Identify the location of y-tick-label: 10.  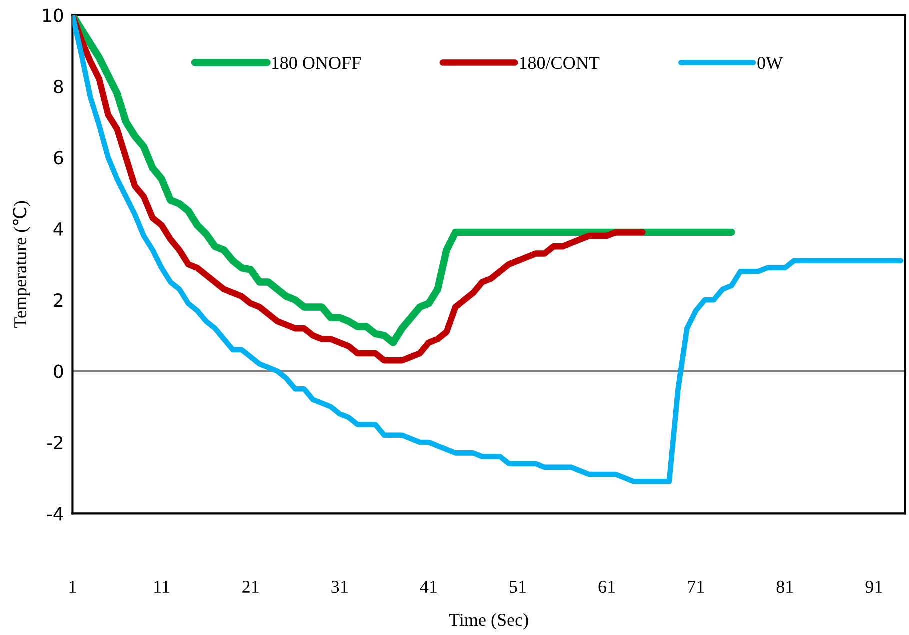
(53, 15).